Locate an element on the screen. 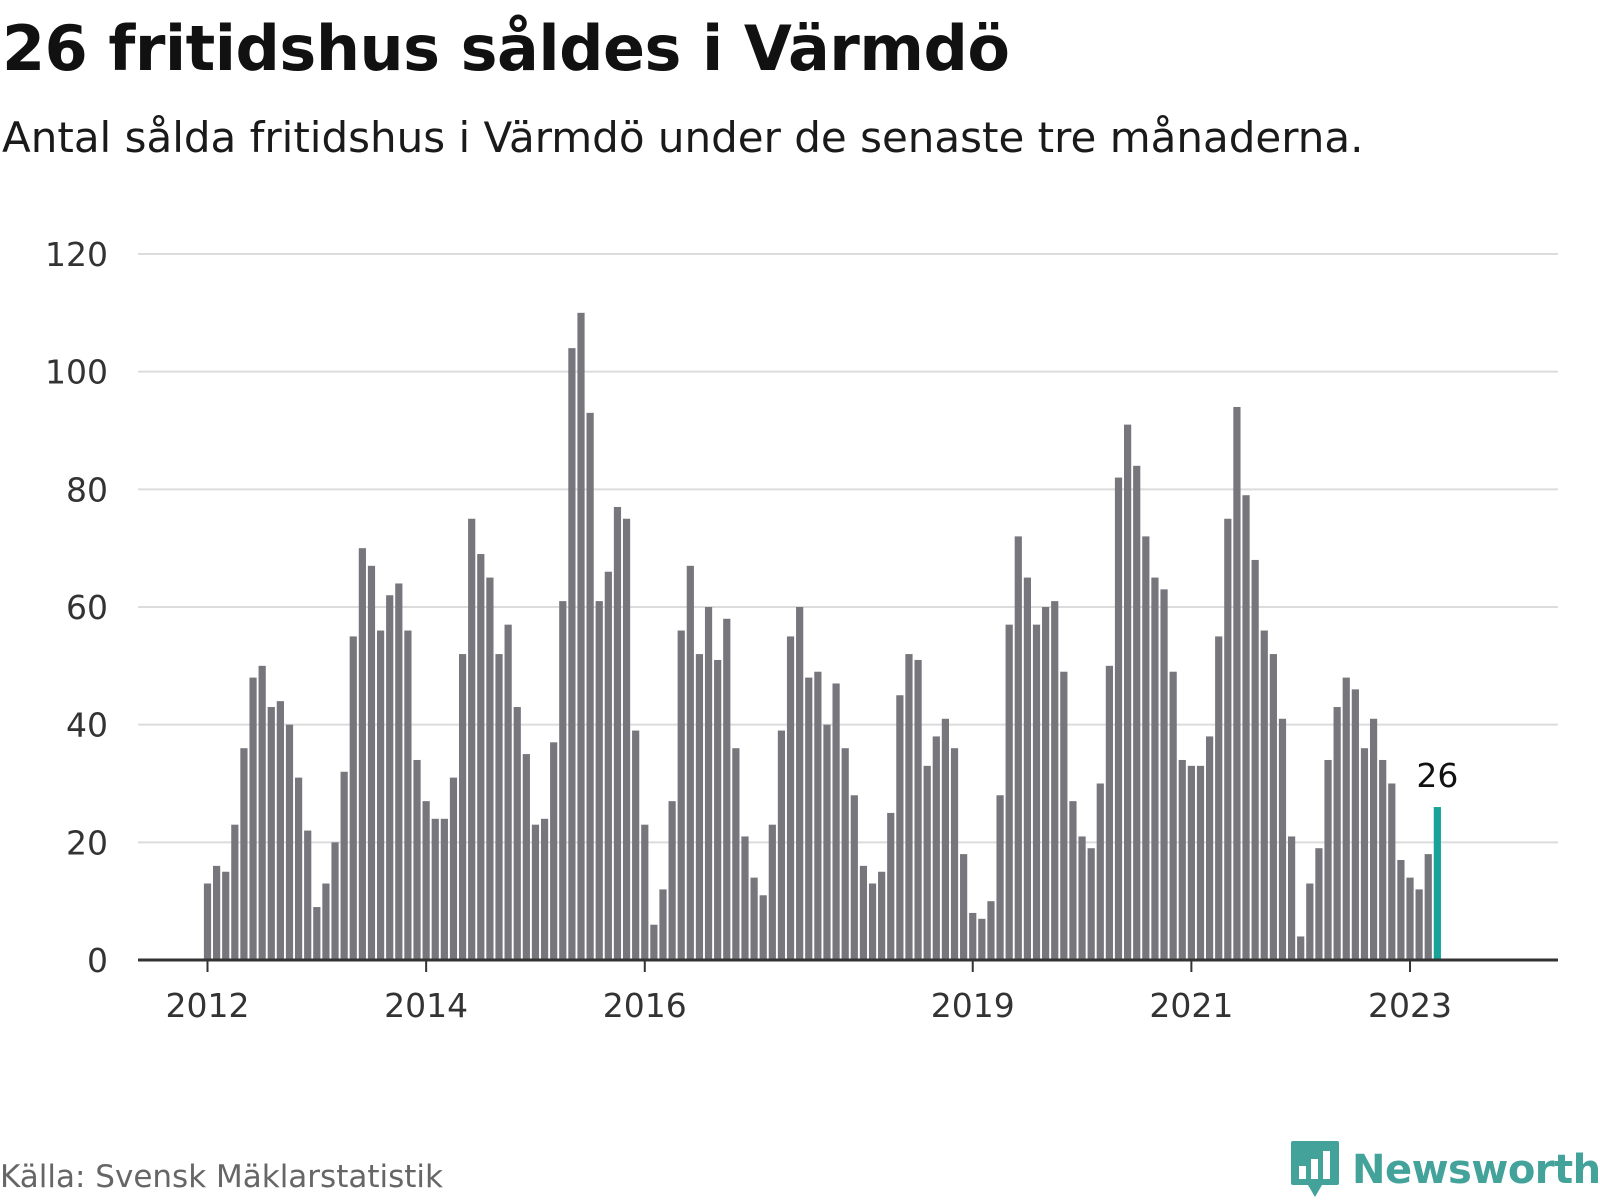  newsworthy-logo-icon is located at coordinates (1315, 1169).